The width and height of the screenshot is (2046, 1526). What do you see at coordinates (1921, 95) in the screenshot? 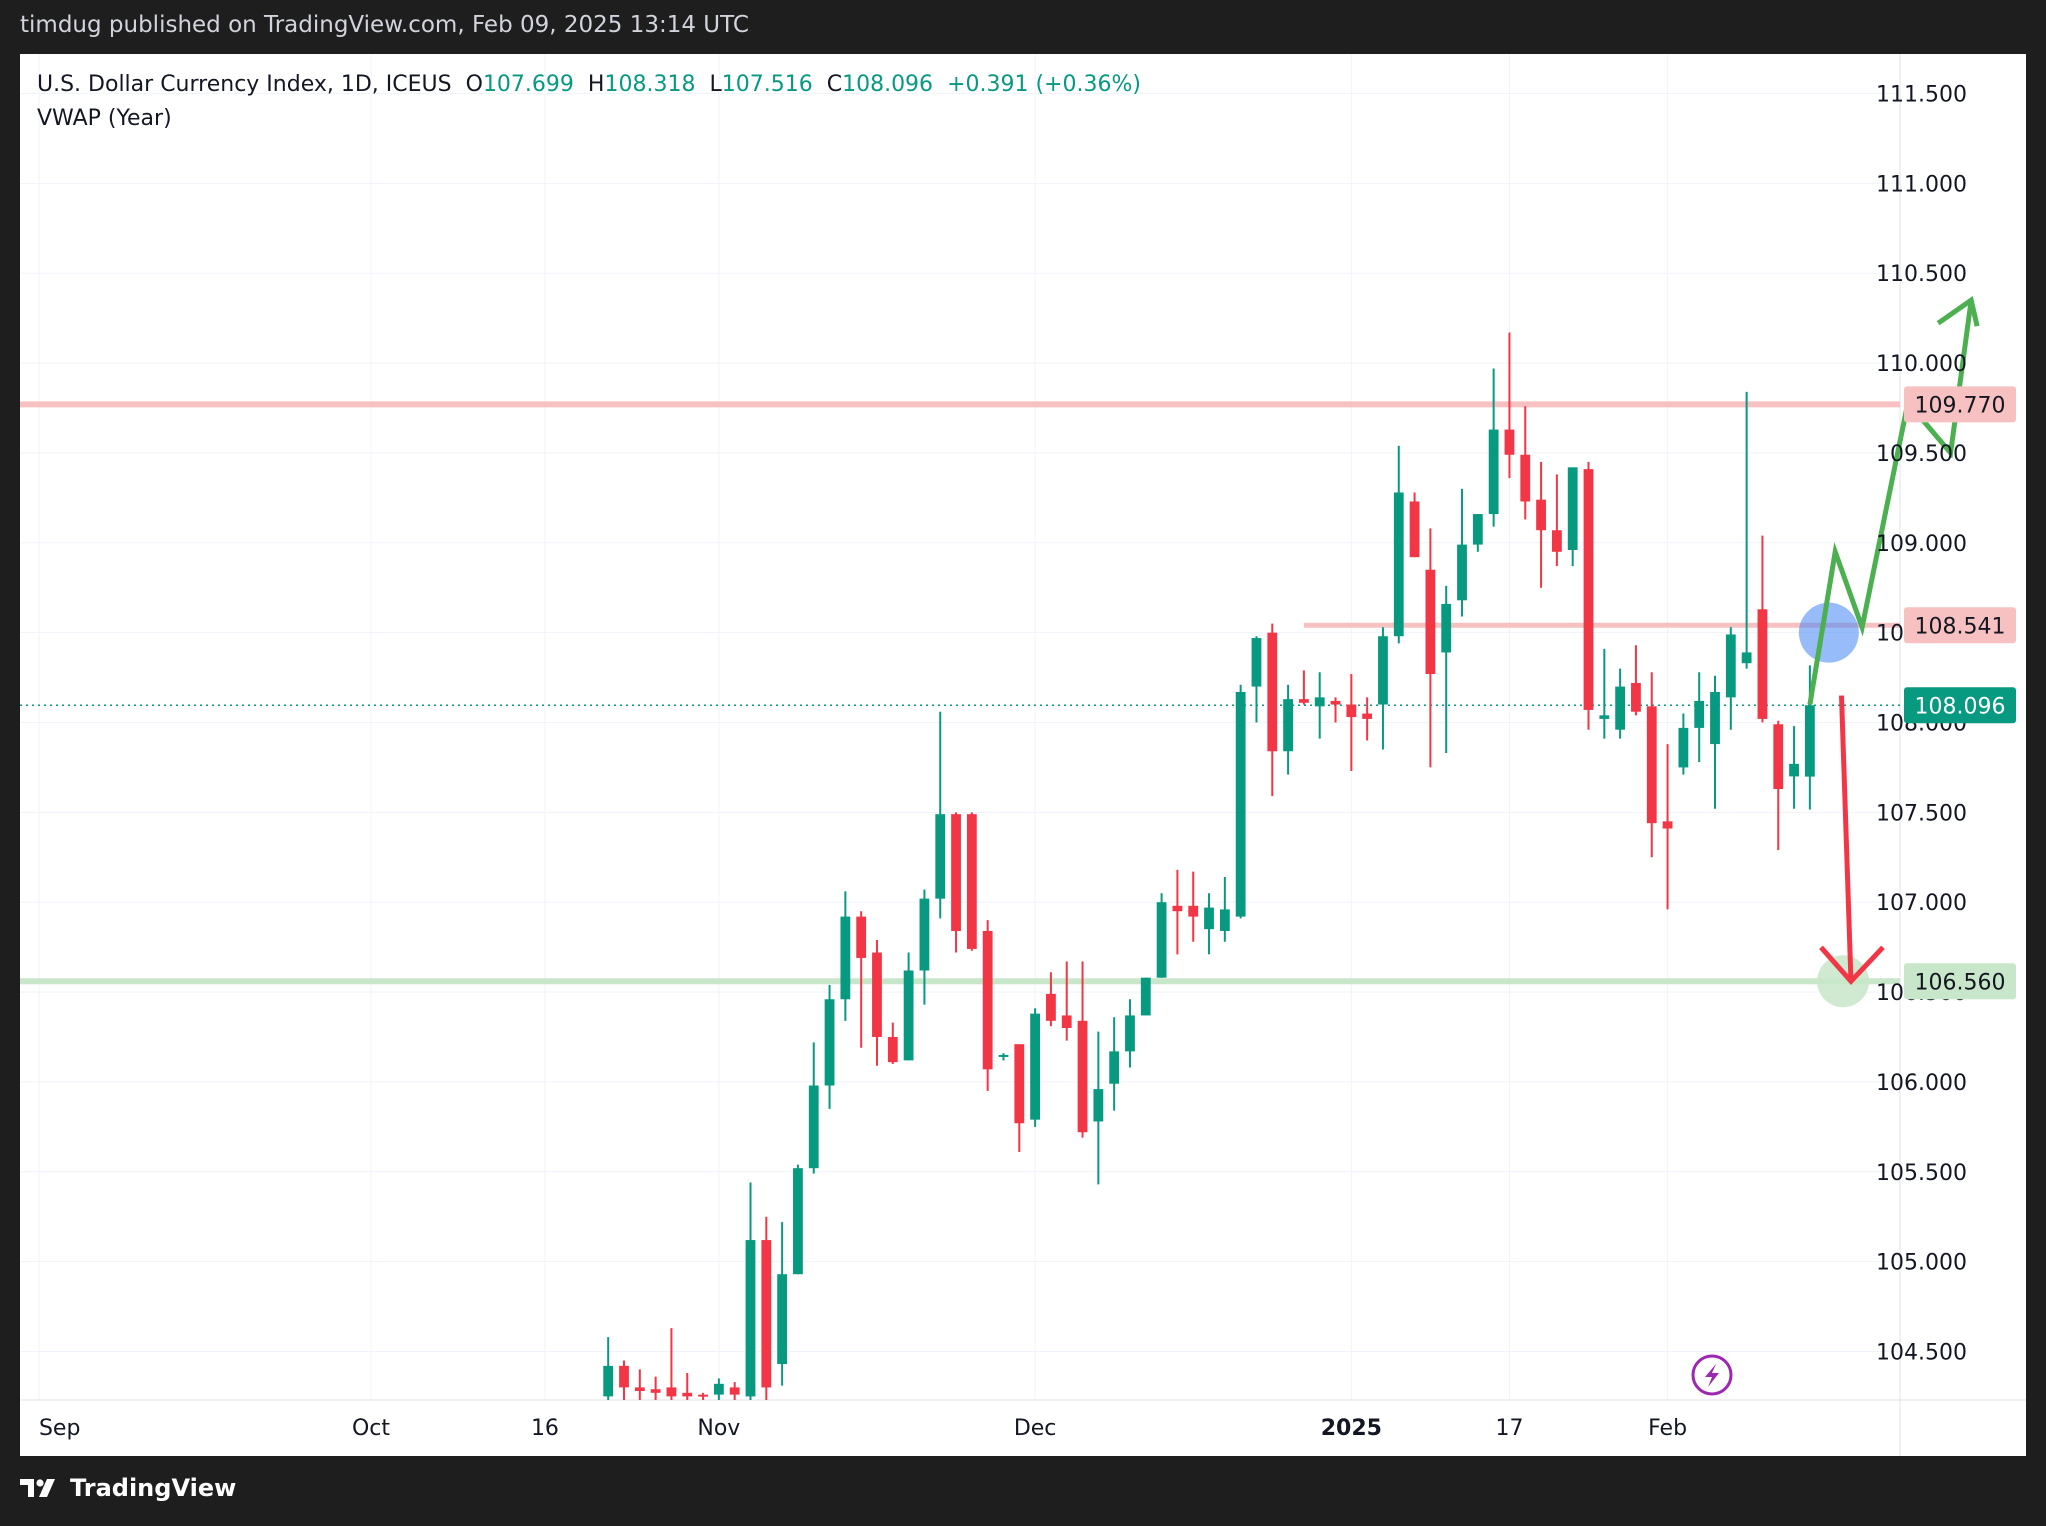
I see `price-tick-label: 111.500` at bounding box center [1921, 95].